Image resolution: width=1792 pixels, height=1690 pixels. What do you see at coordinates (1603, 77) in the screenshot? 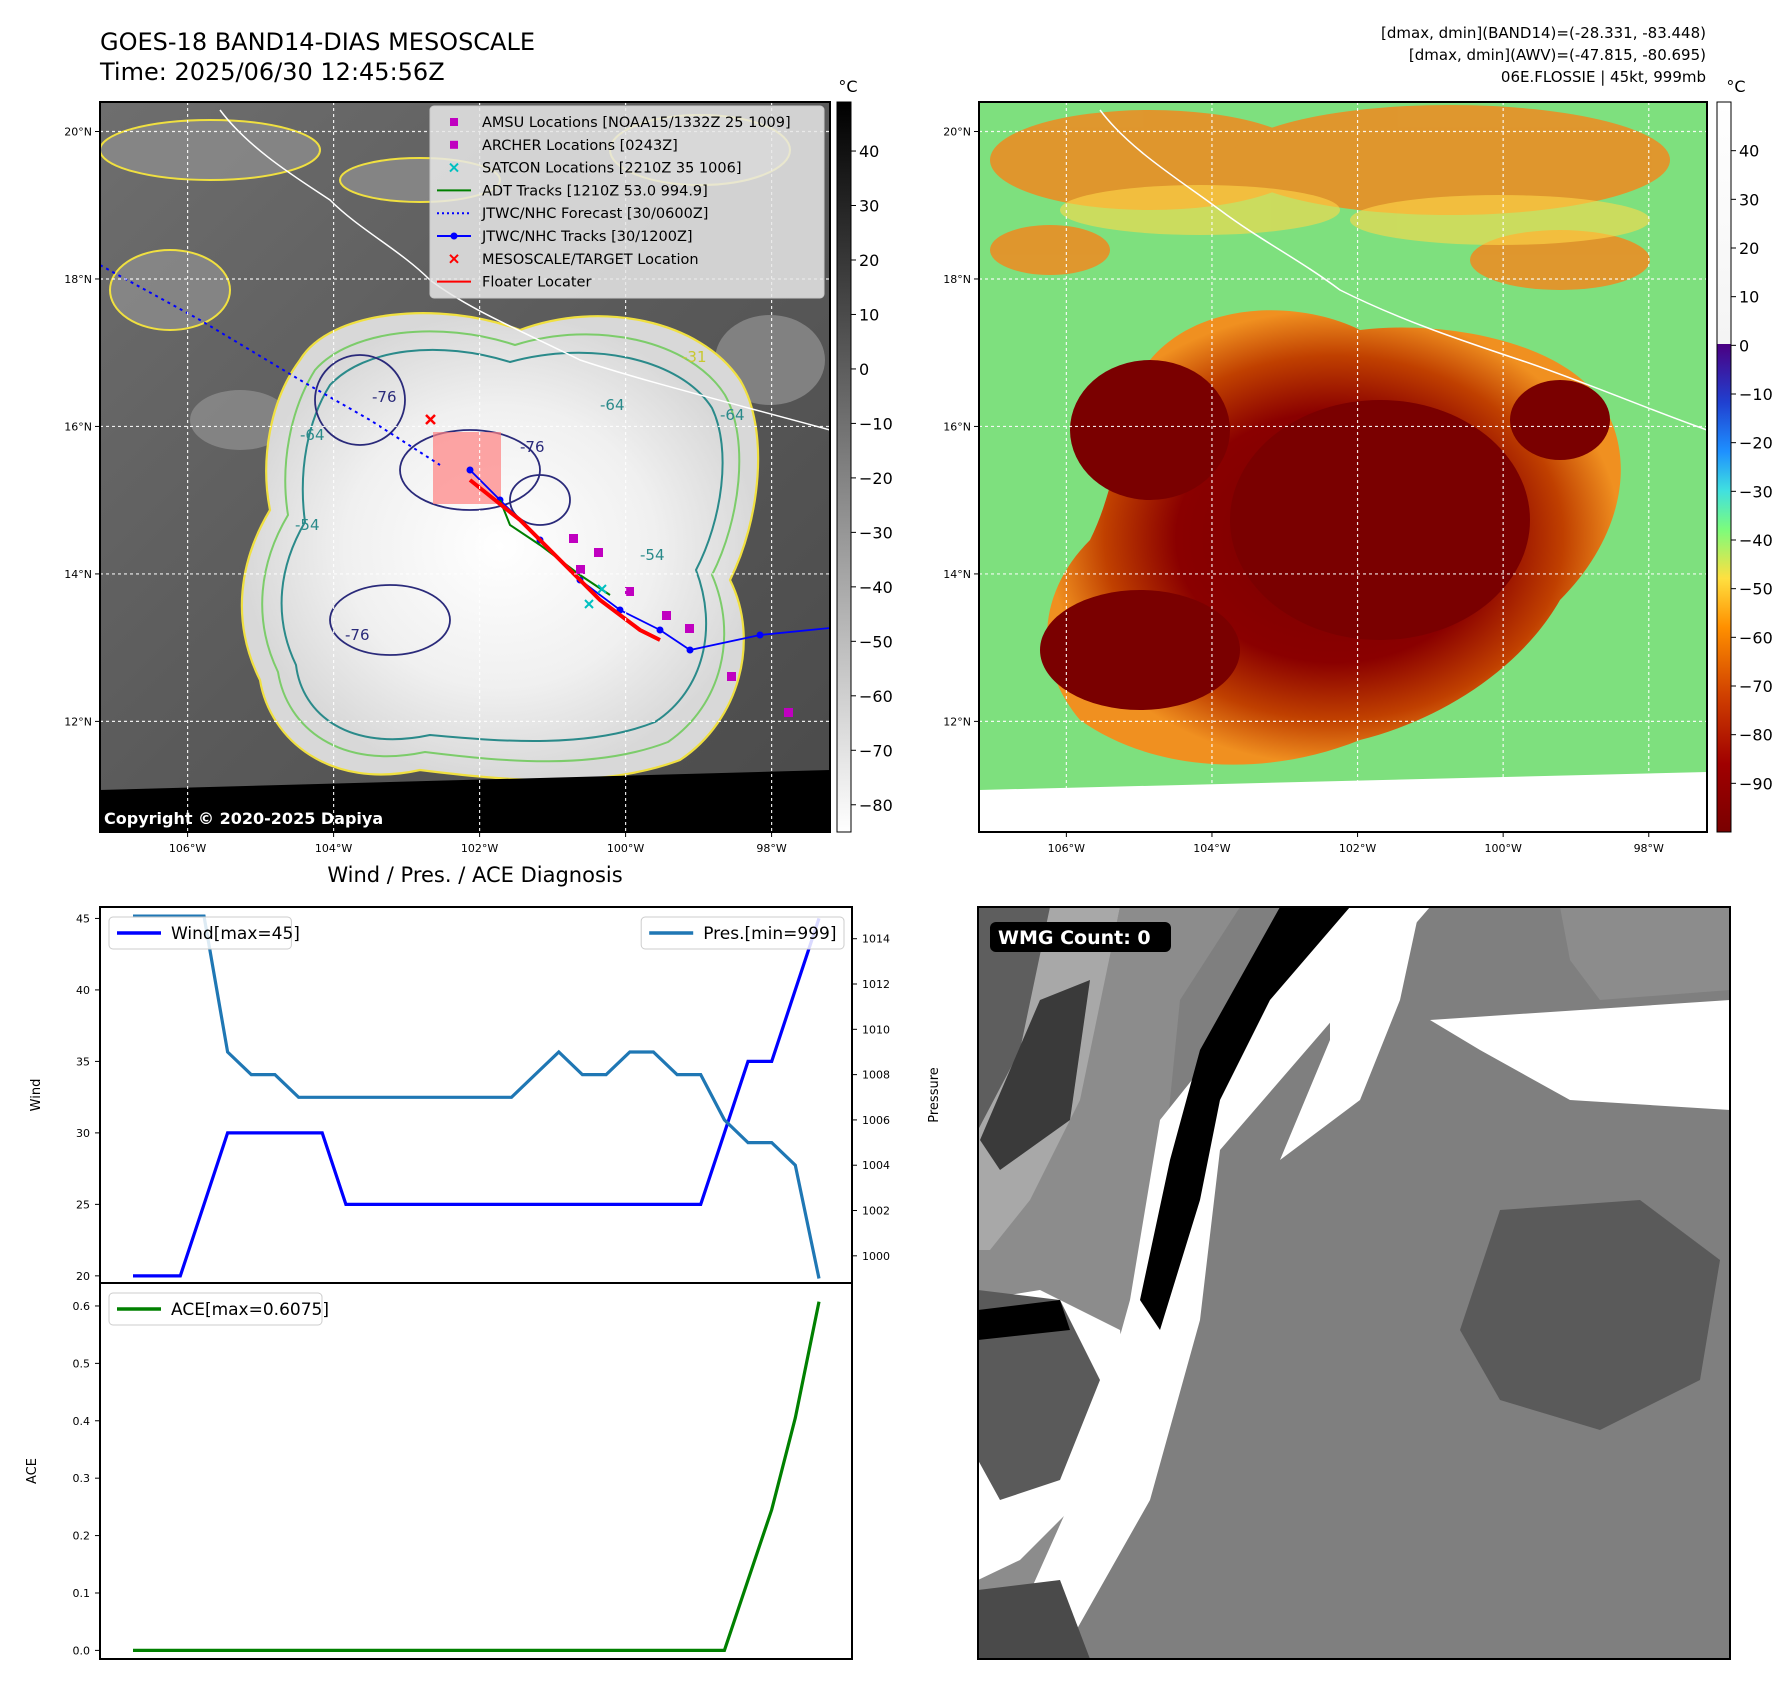
I see `info-storm: 06E.FLOSSIE | 45kt, 999mb` at bounding box center [1603, 77].